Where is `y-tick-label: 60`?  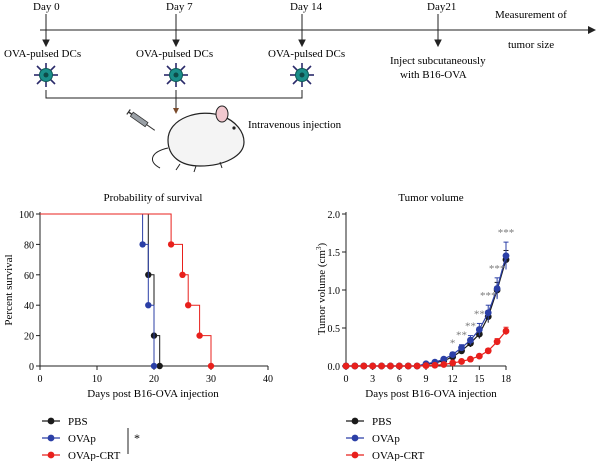
y-tick-label: 60 is located at coordinates (29, 276).